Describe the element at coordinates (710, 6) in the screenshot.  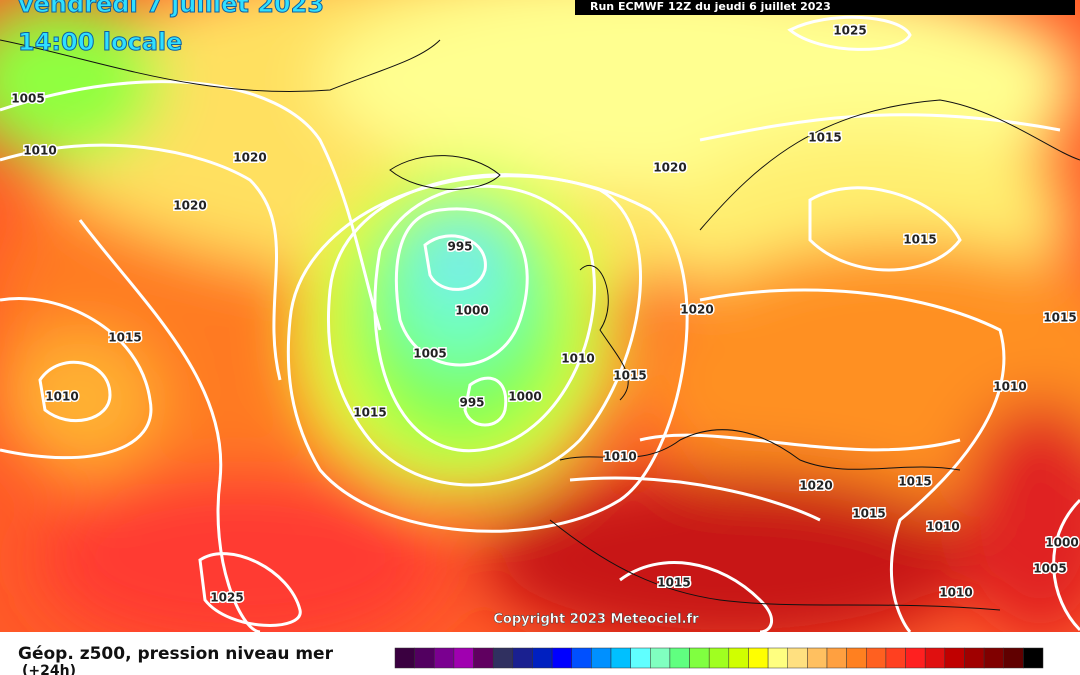
I see `run-info: Run ECMWF 12Z du jeudi 6 juillet 2023` at that location.